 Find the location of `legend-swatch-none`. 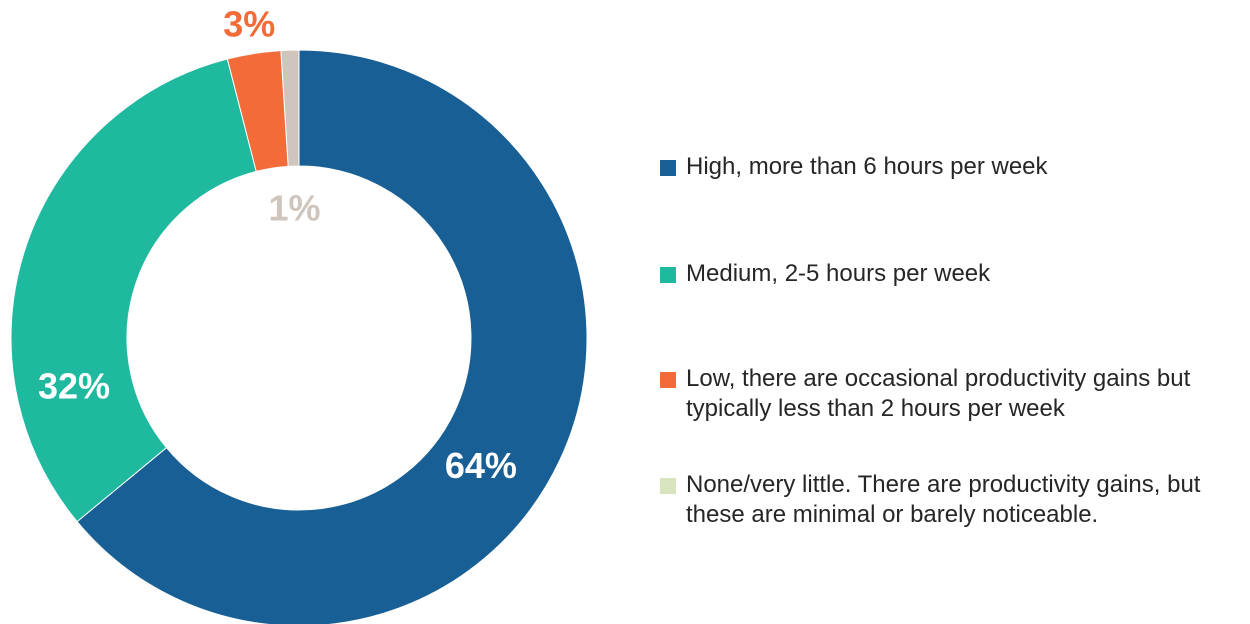

legend-swatch-none is located at coordinates (668, 486).